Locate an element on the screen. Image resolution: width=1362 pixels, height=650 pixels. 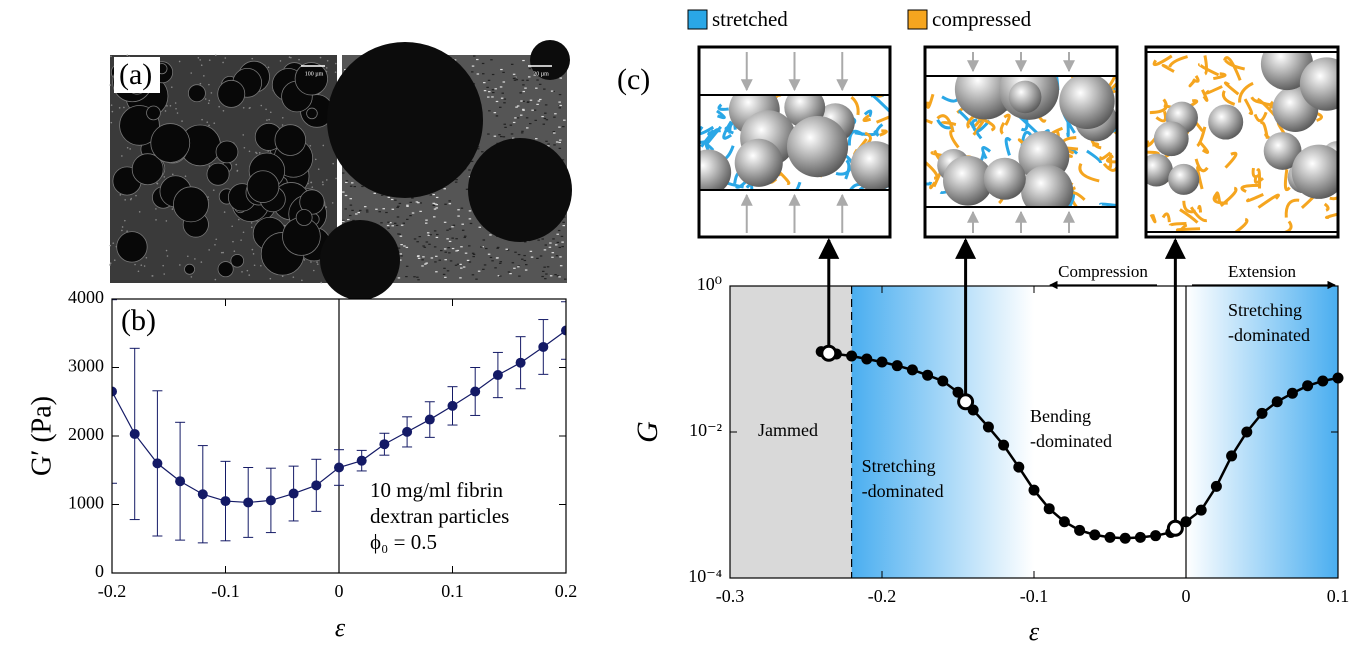
x-tick-label: 0 is located at coordinates (339, 591).